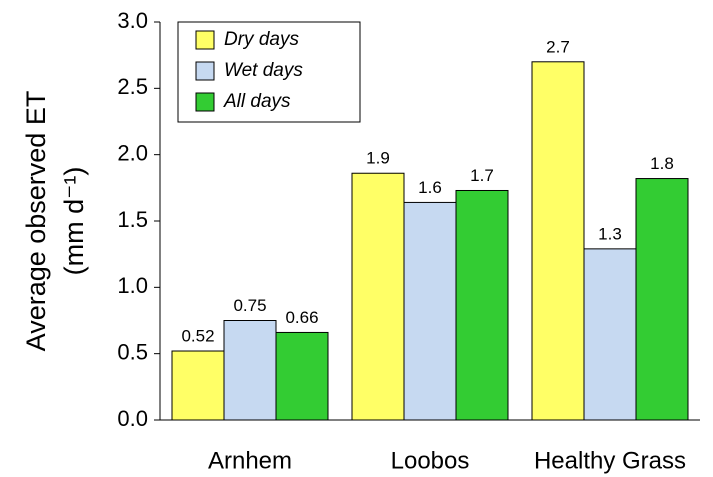  Describe the element at coordinates (610, 460) in the screenshot. I see `x-tick-label: Healthy Grass` at that location.